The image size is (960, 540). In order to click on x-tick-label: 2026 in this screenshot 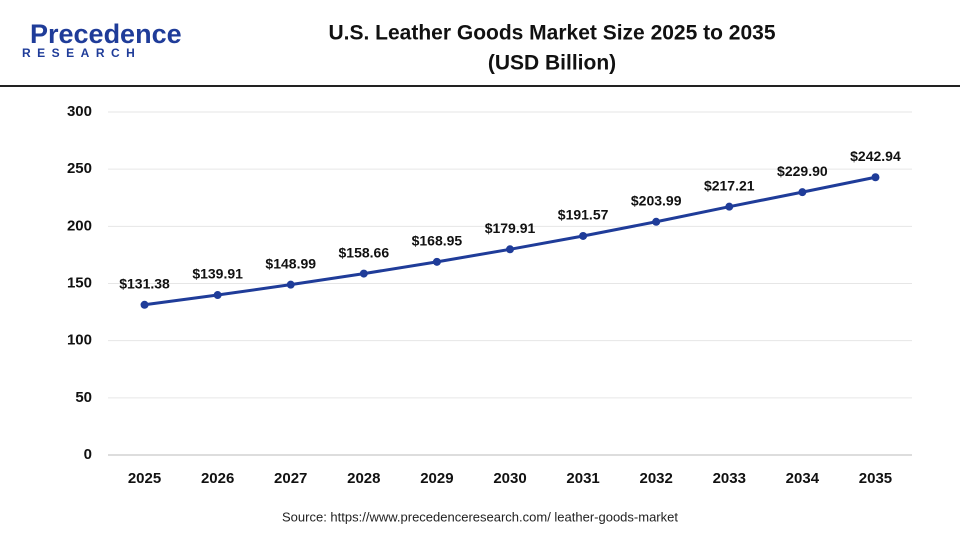, I will do `click(217, 478)`.